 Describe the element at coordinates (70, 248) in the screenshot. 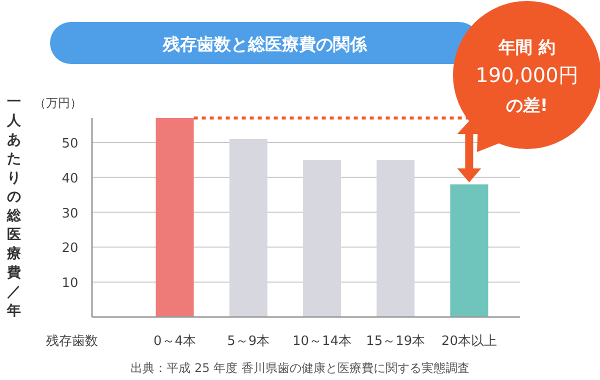

I see `y-tick-label: 20` at that location.